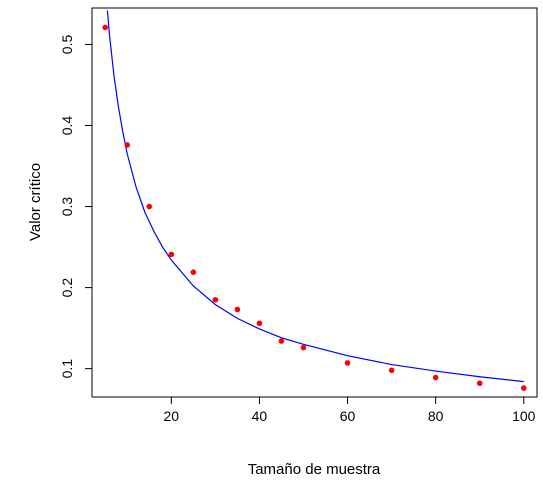  What do you see at coordinates (35, 202) in the screenshot?
I see `y-axis-title: Valor crítico` at bounding box center [35, 202].